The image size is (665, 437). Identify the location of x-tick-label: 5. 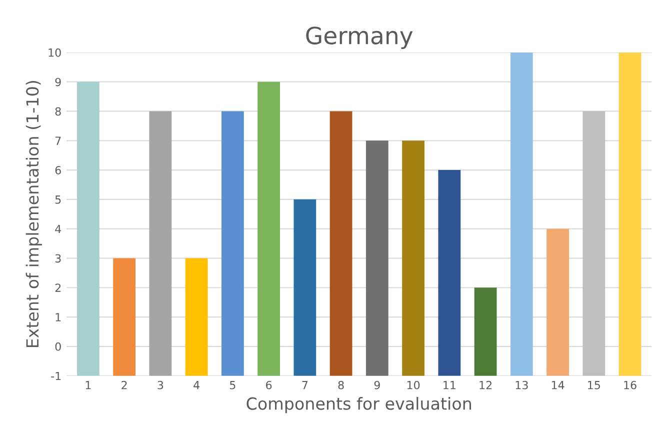
(233, 385).